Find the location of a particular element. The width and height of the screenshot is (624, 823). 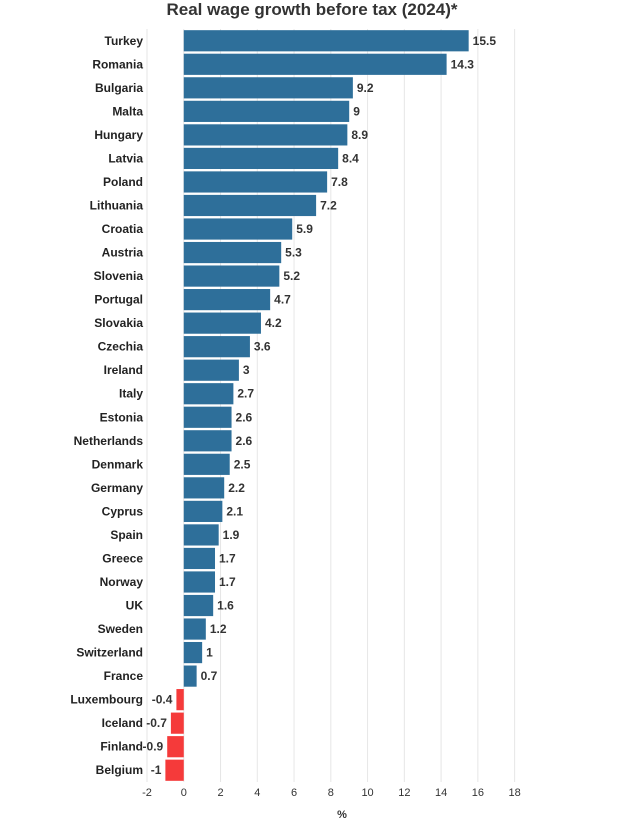

category-label: Switzerland is located at coordinates (109, 653).